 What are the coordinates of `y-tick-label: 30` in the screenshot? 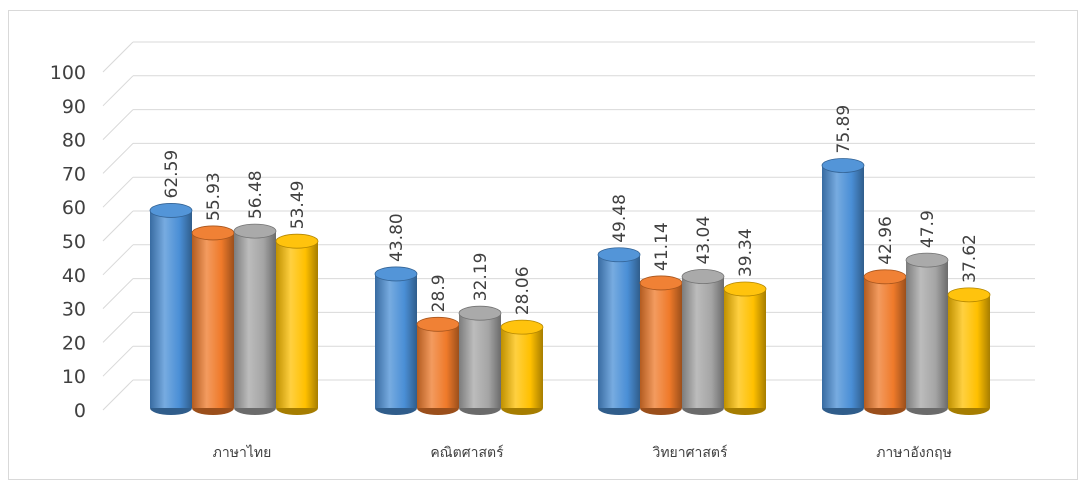 It's located at (74, 310).